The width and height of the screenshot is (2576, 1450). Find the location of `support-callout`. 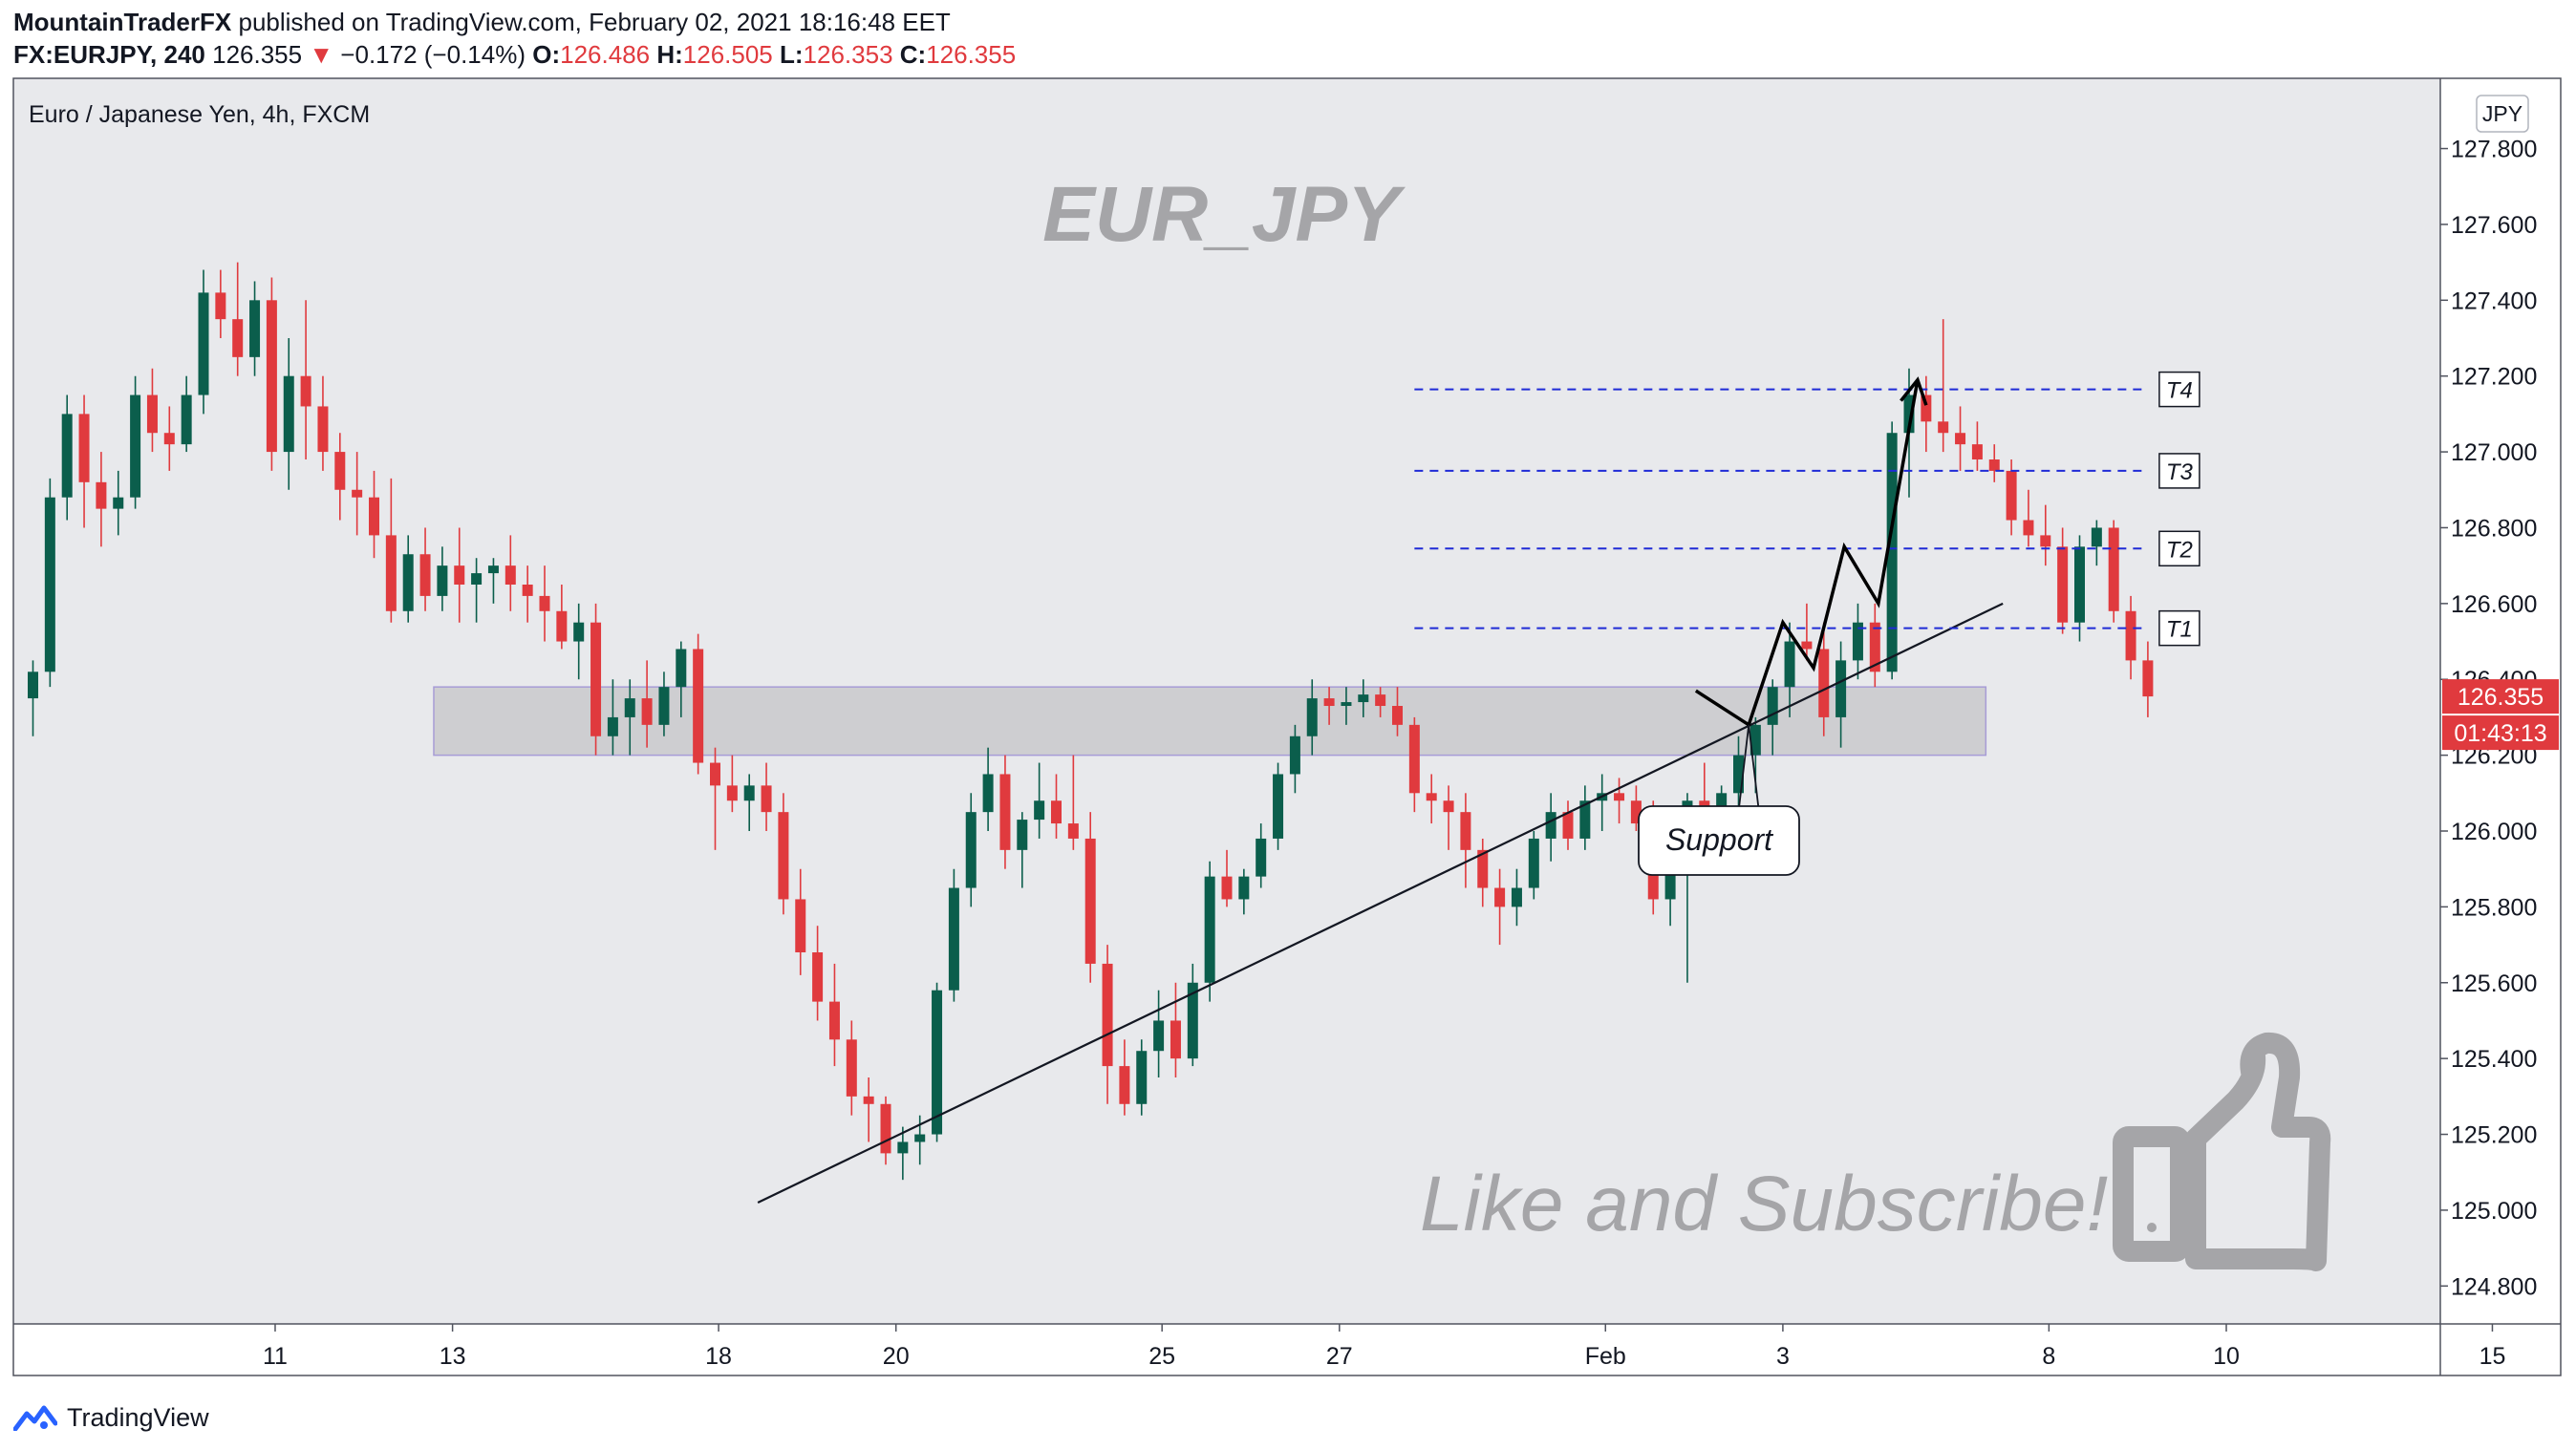

support-callout is located at coordinates (1719, 840).